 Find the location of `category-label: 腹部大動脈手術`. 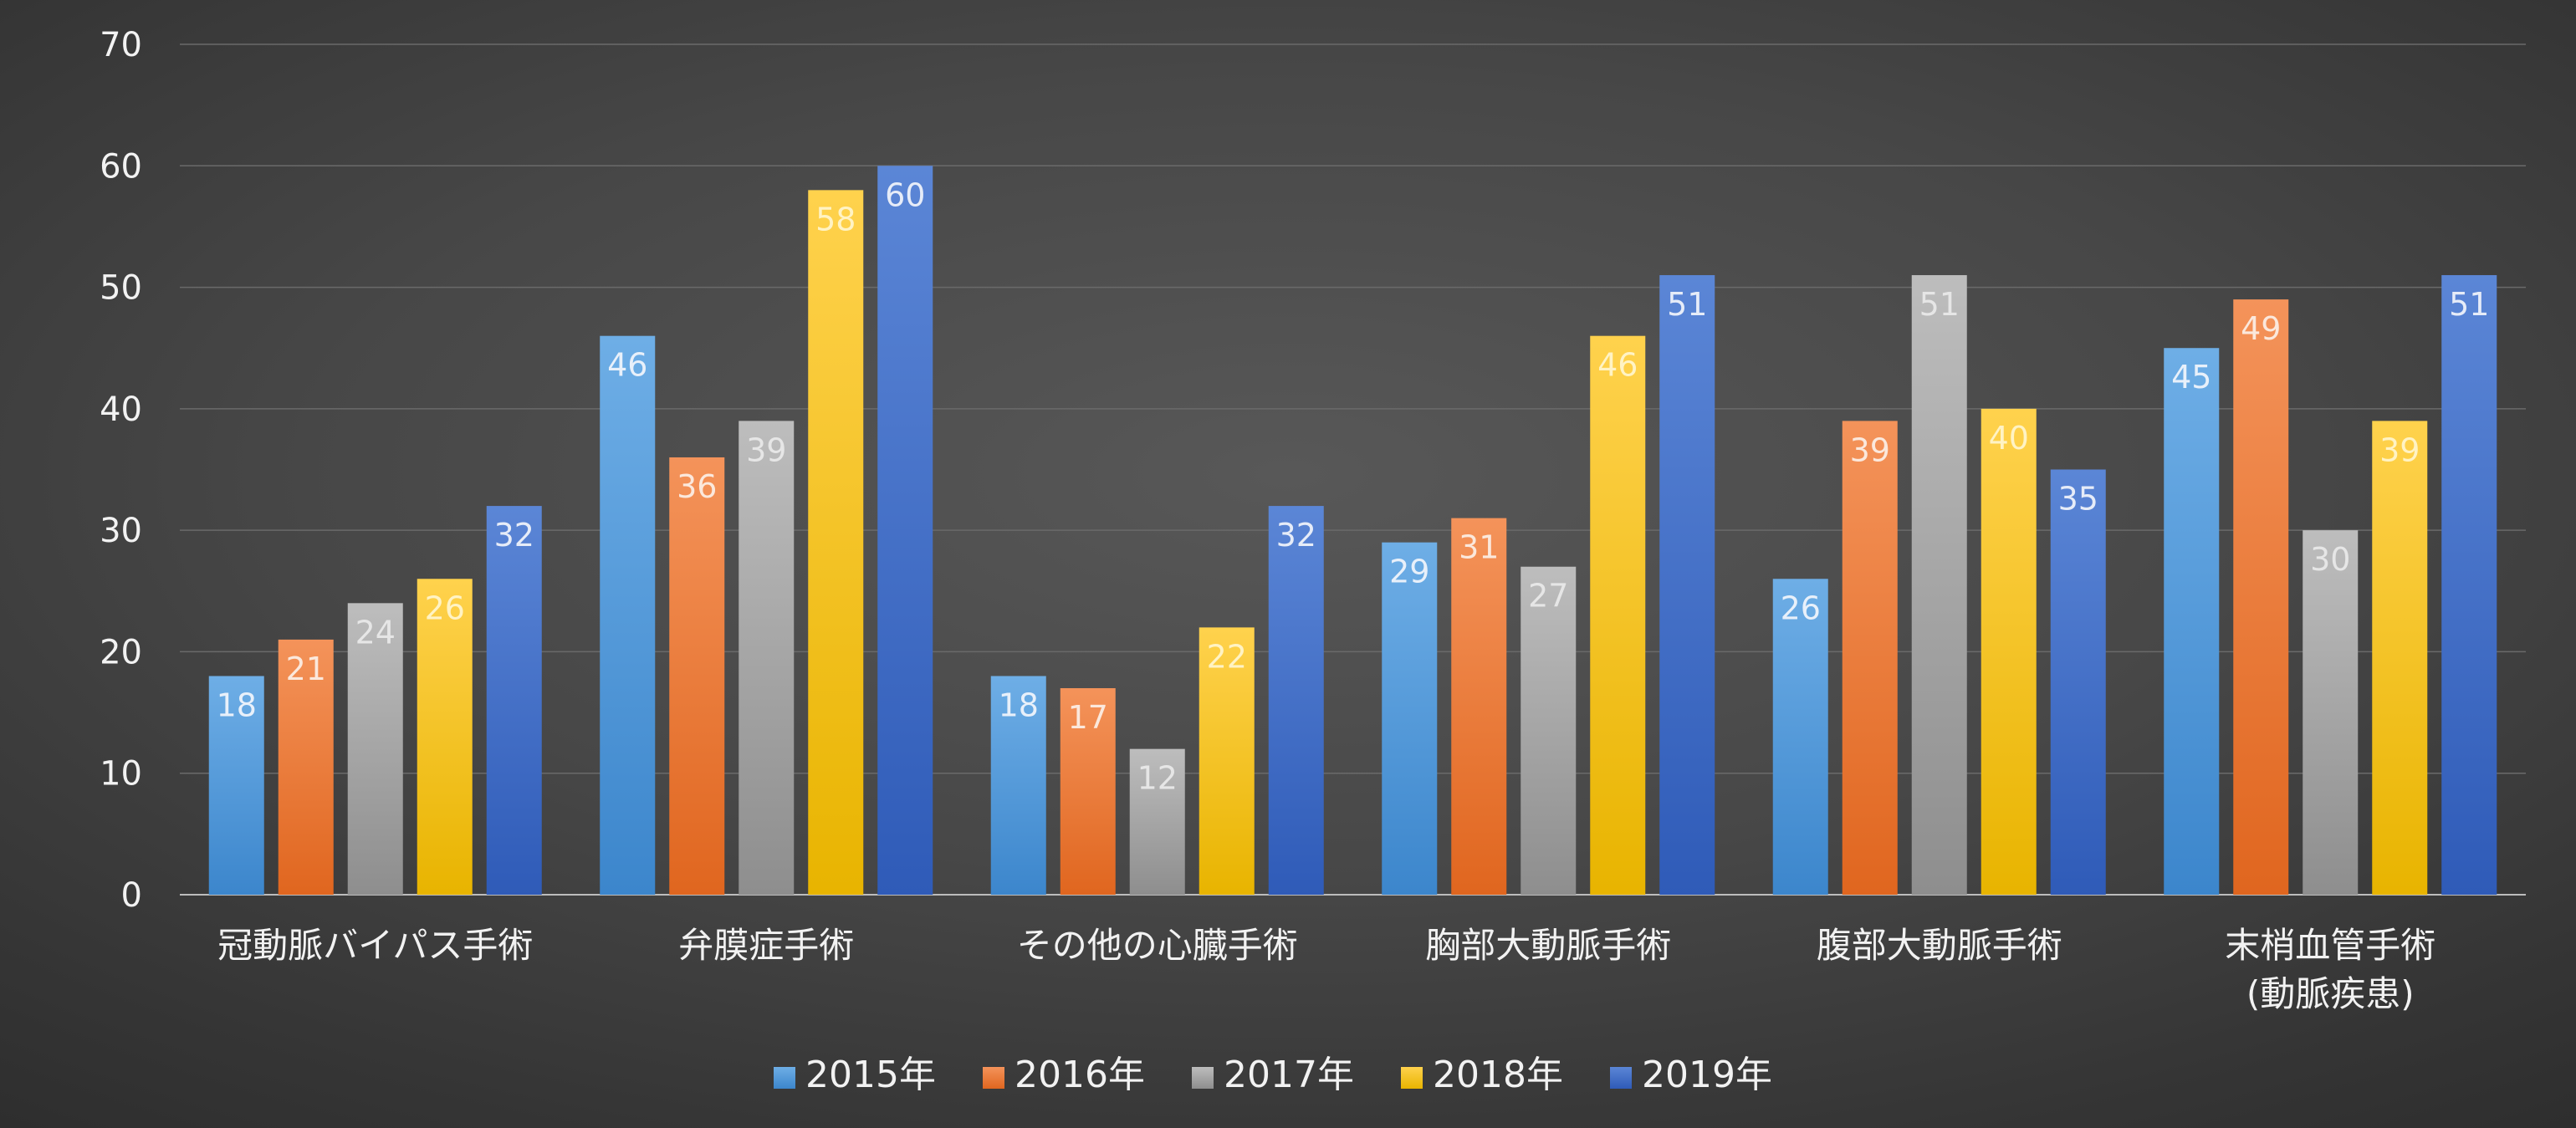

category-label: 腹部大動脈手術 is located at coordinates (1939, 946).